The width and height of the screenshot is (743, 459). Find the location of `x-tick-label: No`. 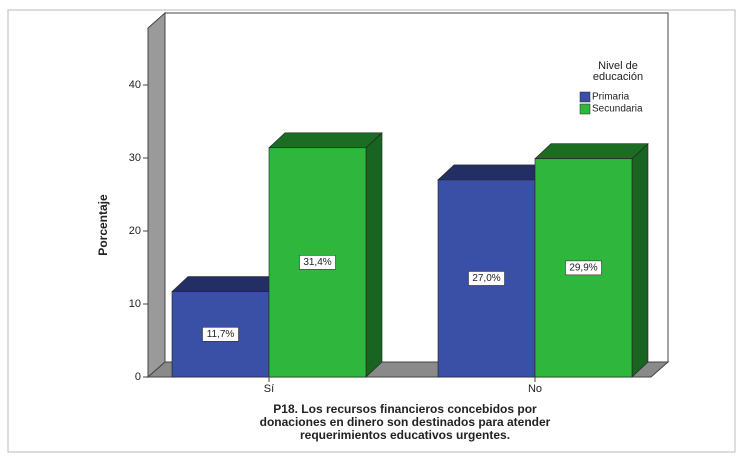

x-tick-label: No is located at coordinates (535, 389).